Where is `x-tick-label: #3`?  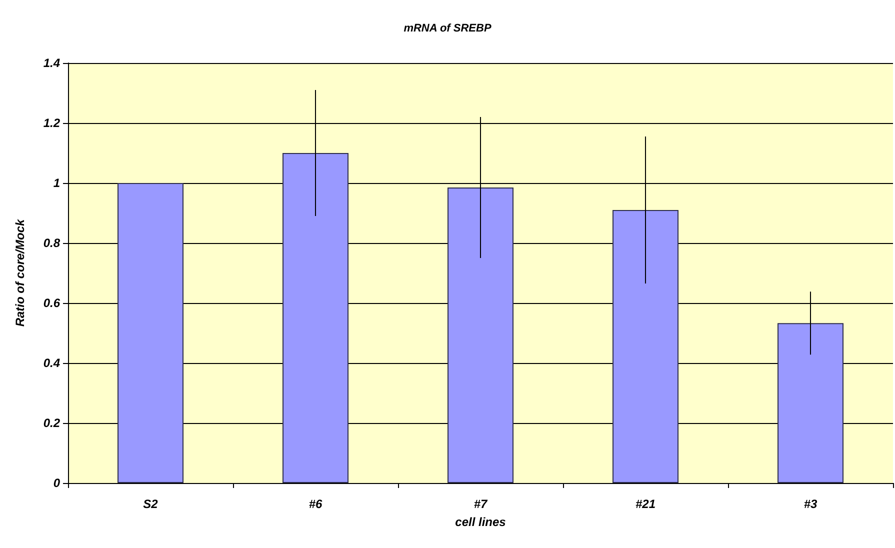
x-tick-label: #3 is located at coordinates (811, 504).